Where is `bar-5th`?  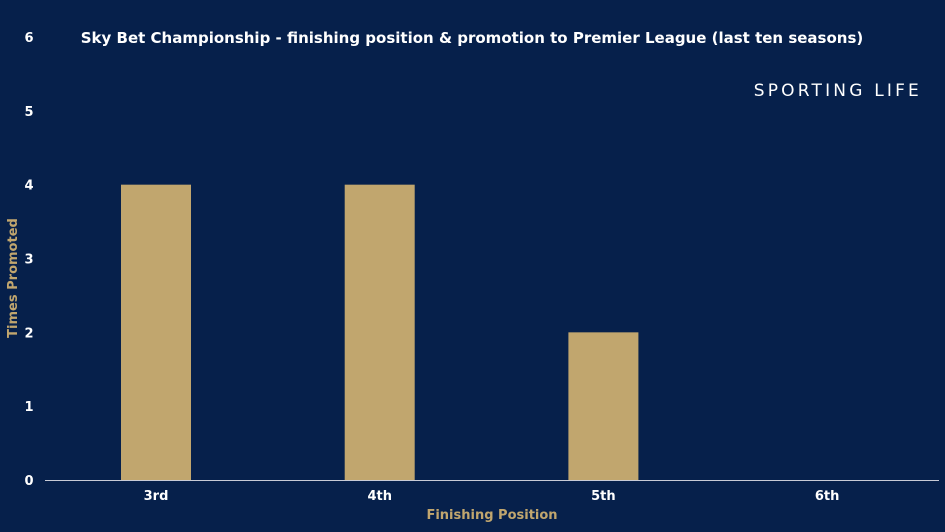
bar-5th is located at coordinates (603, 406).